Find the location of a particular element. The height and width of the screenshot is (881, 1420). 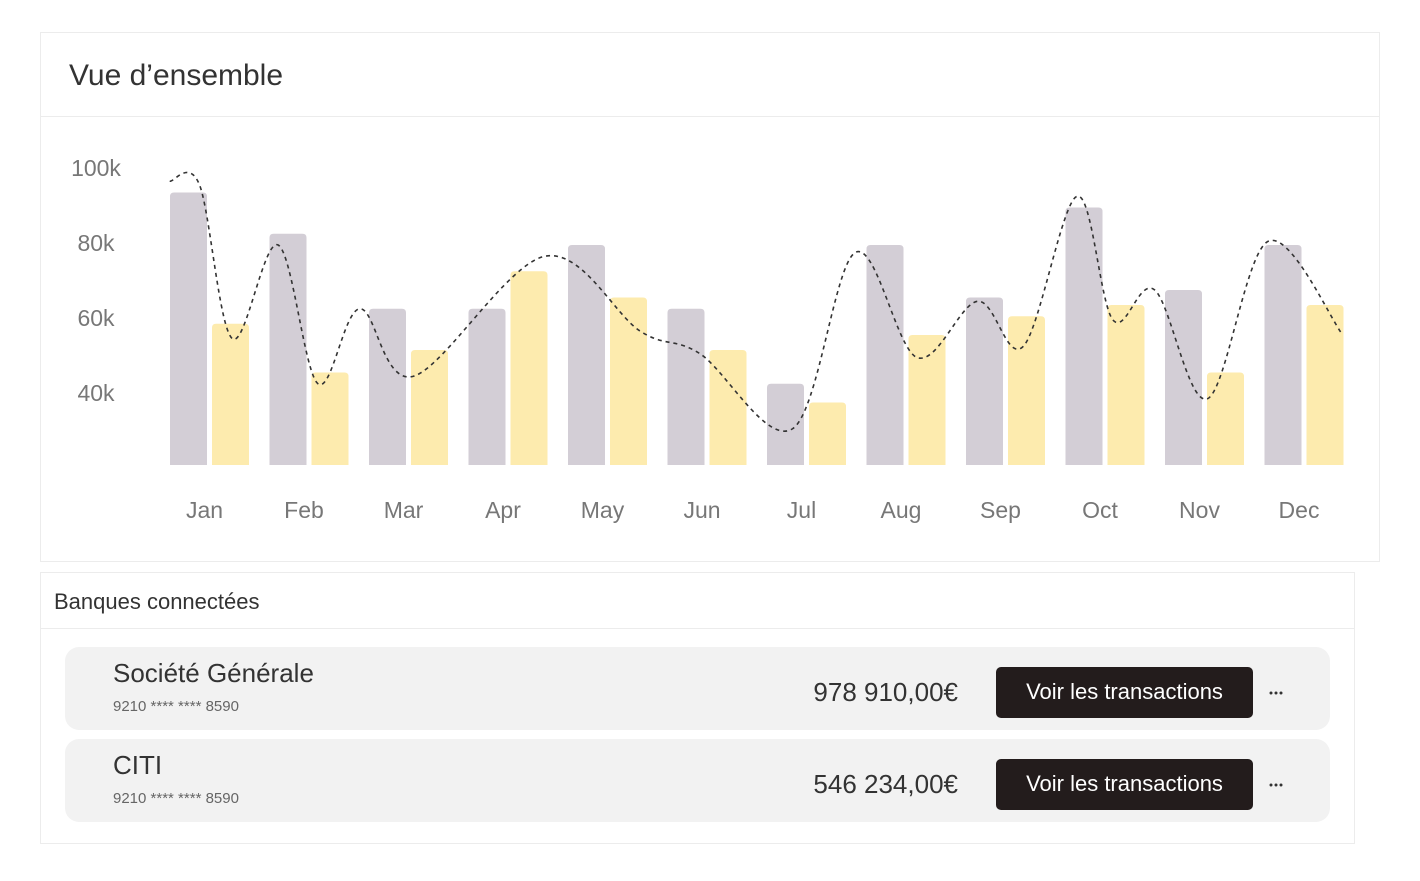

x-tick-label: Nov is located at coordinates (1199, 510).